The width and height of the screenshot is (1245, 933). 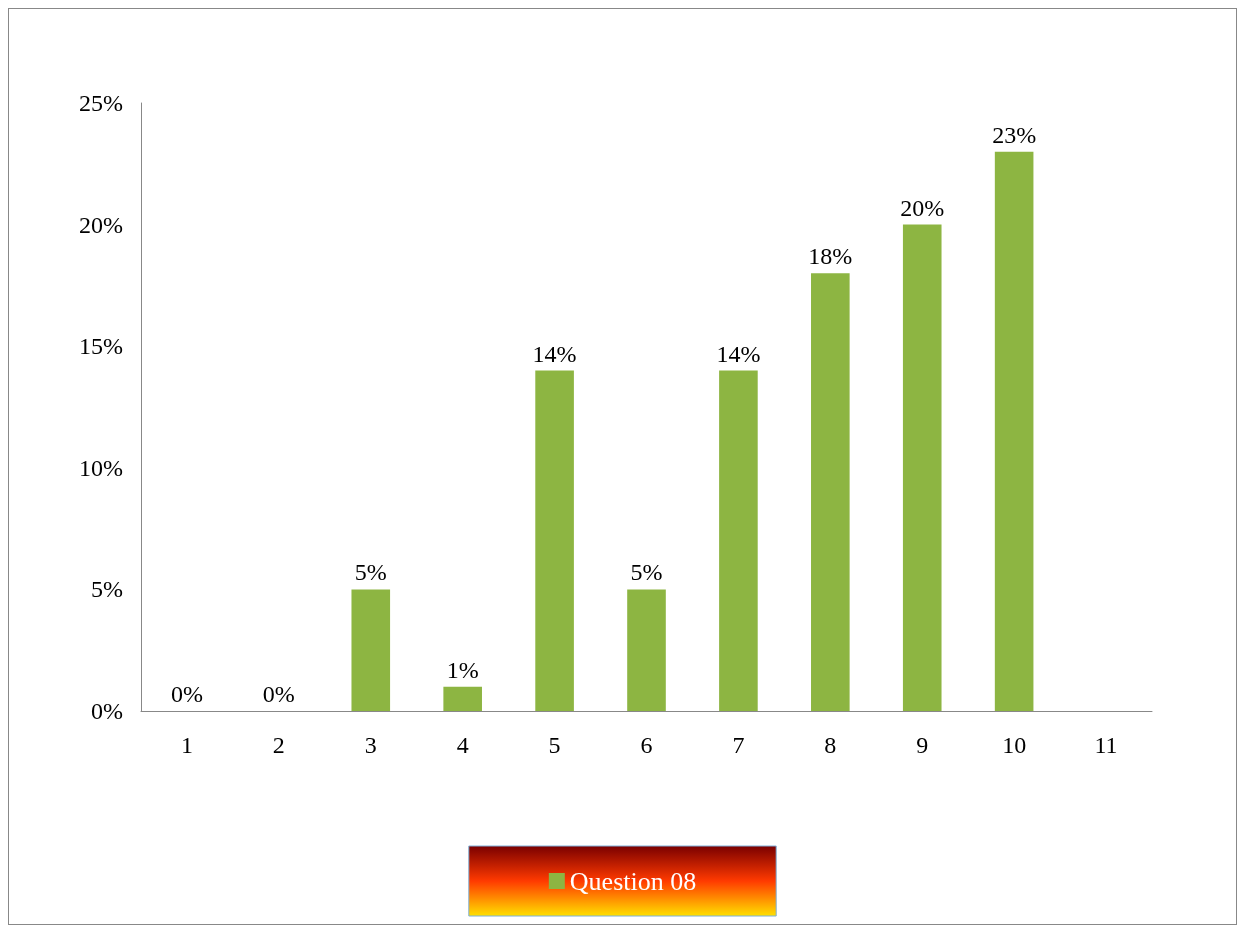 What do you see at coordinates (278, 745) in the screenshot?
I see `x-tick-label: 2` at bounding box center [278, 745].